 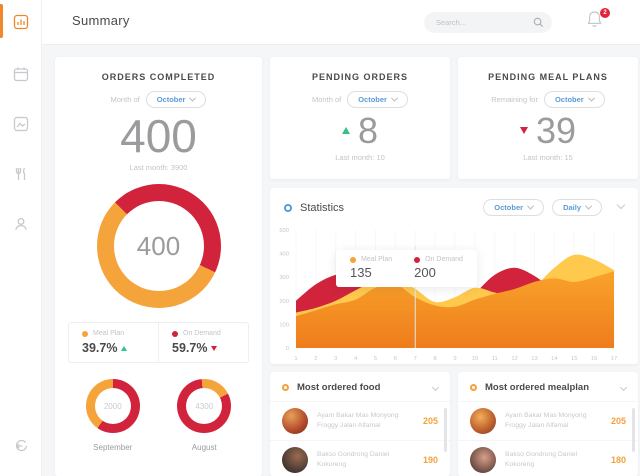 I want to click on mealplan-item-line2: Kokoreng, so click(x=520, y=464).